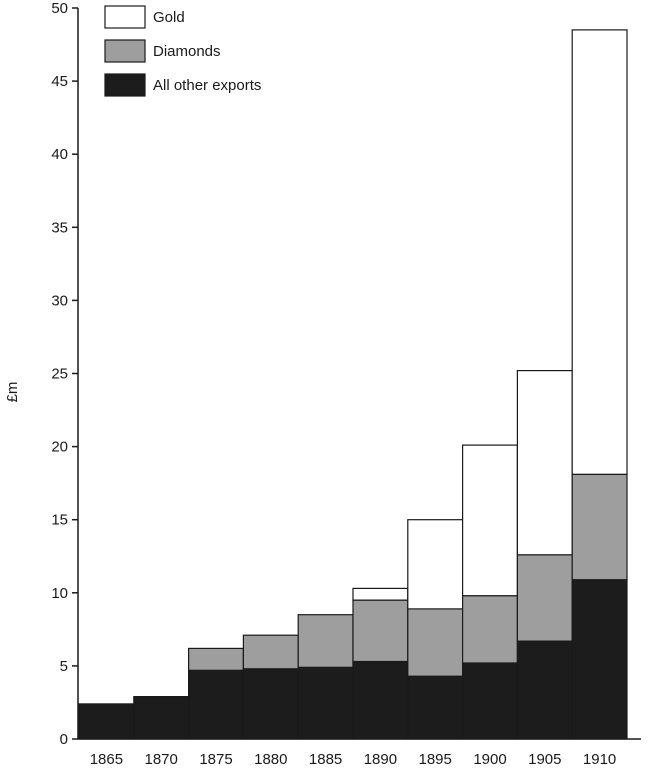 Image resolution: width=648 pixels, height=769 pixels. Describe the element at coordinates (161, 717) in the screenshot. I see `bar-segment-1870-all-other-exports` at that location.